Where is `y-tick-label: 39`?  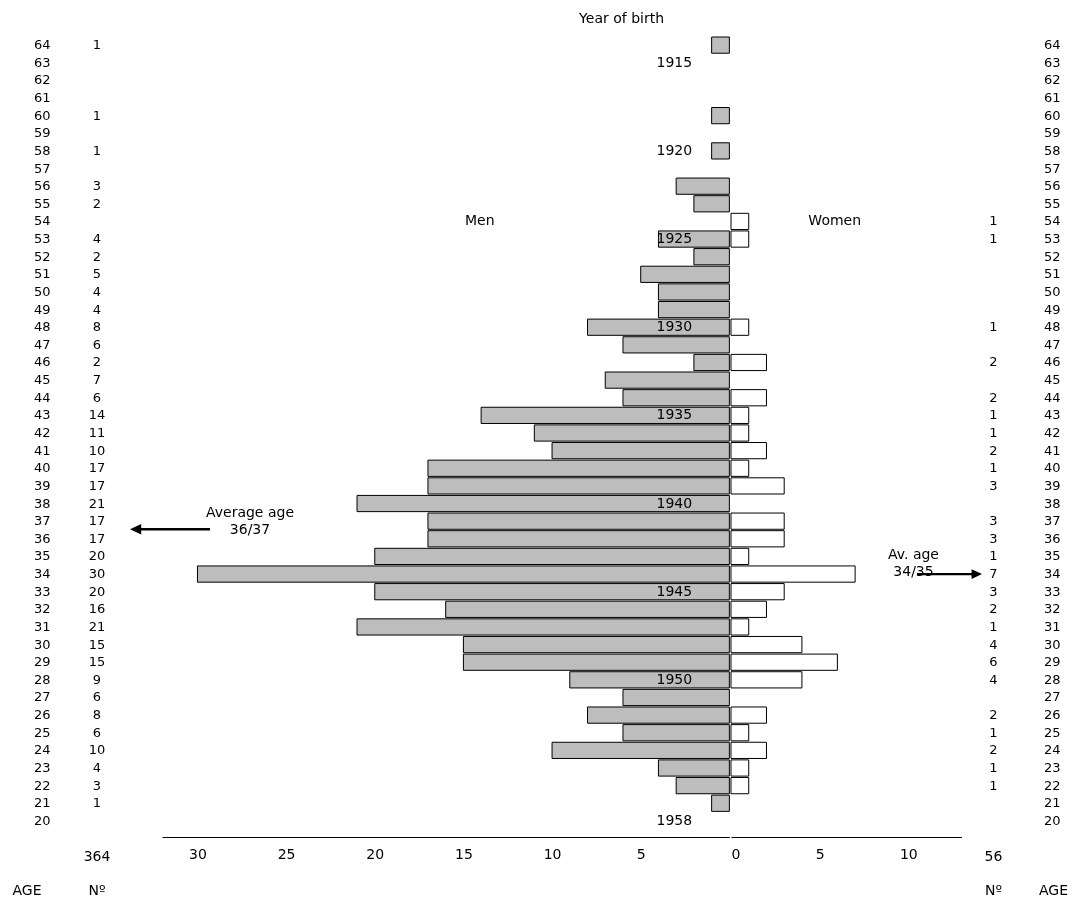
y-tick-label: 39 is located at coordinates (42, 485).